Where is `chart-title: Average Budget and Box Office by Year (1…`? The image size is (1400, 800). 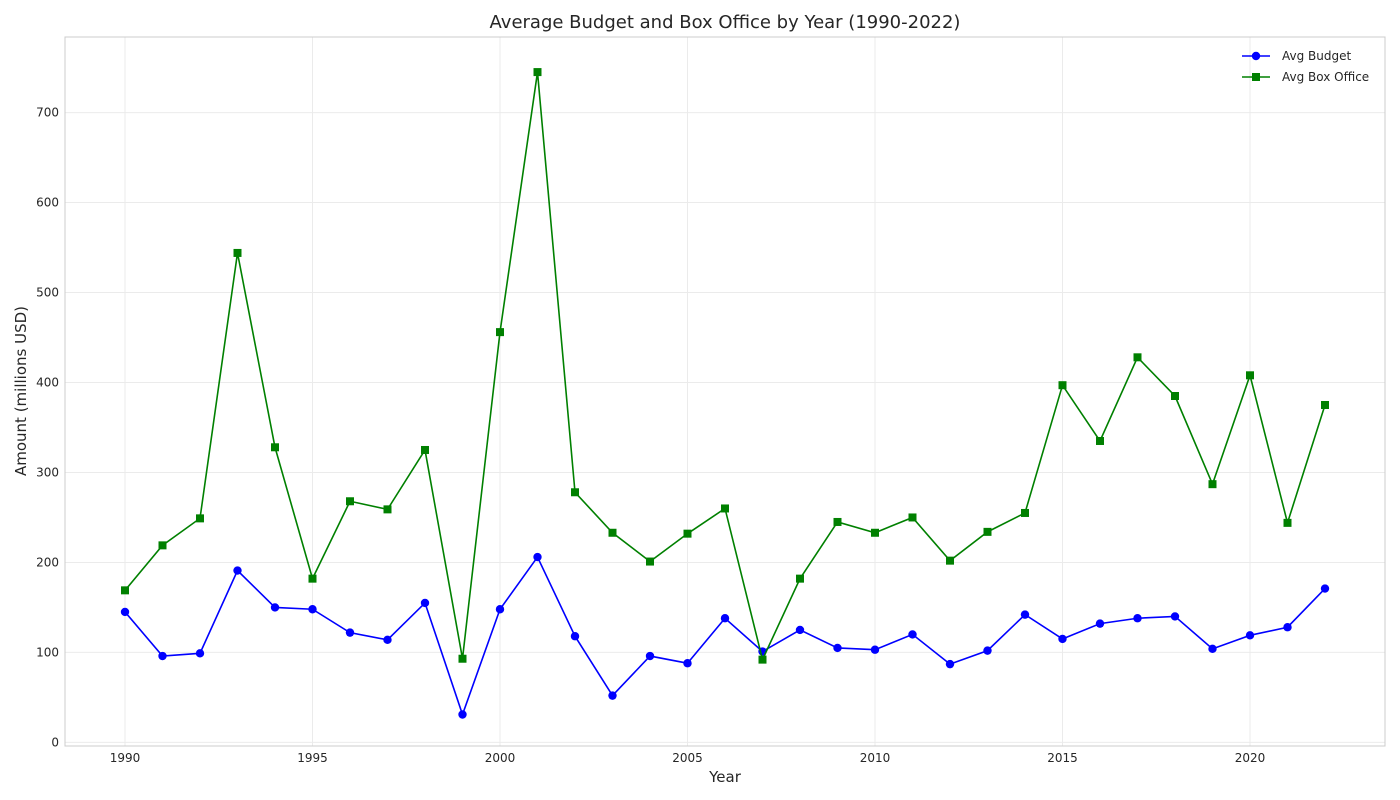 chart-title: Average Budget and Box Office by Year (1… is located at coordinates (725, 22).